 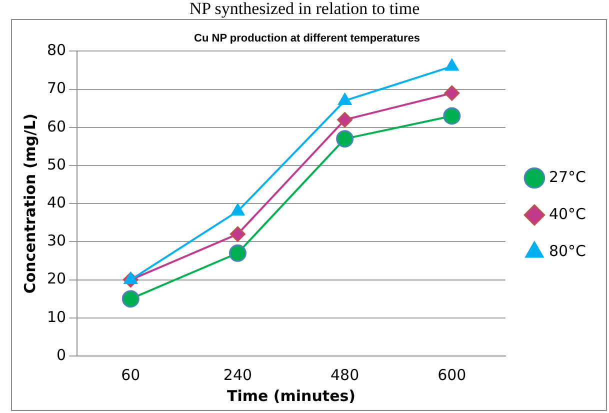 What do you see at coordinates (29, 204) in the screenshot?
I see `y-axis-title: Concentration (mg/L)` at bounding box center [29, 204].